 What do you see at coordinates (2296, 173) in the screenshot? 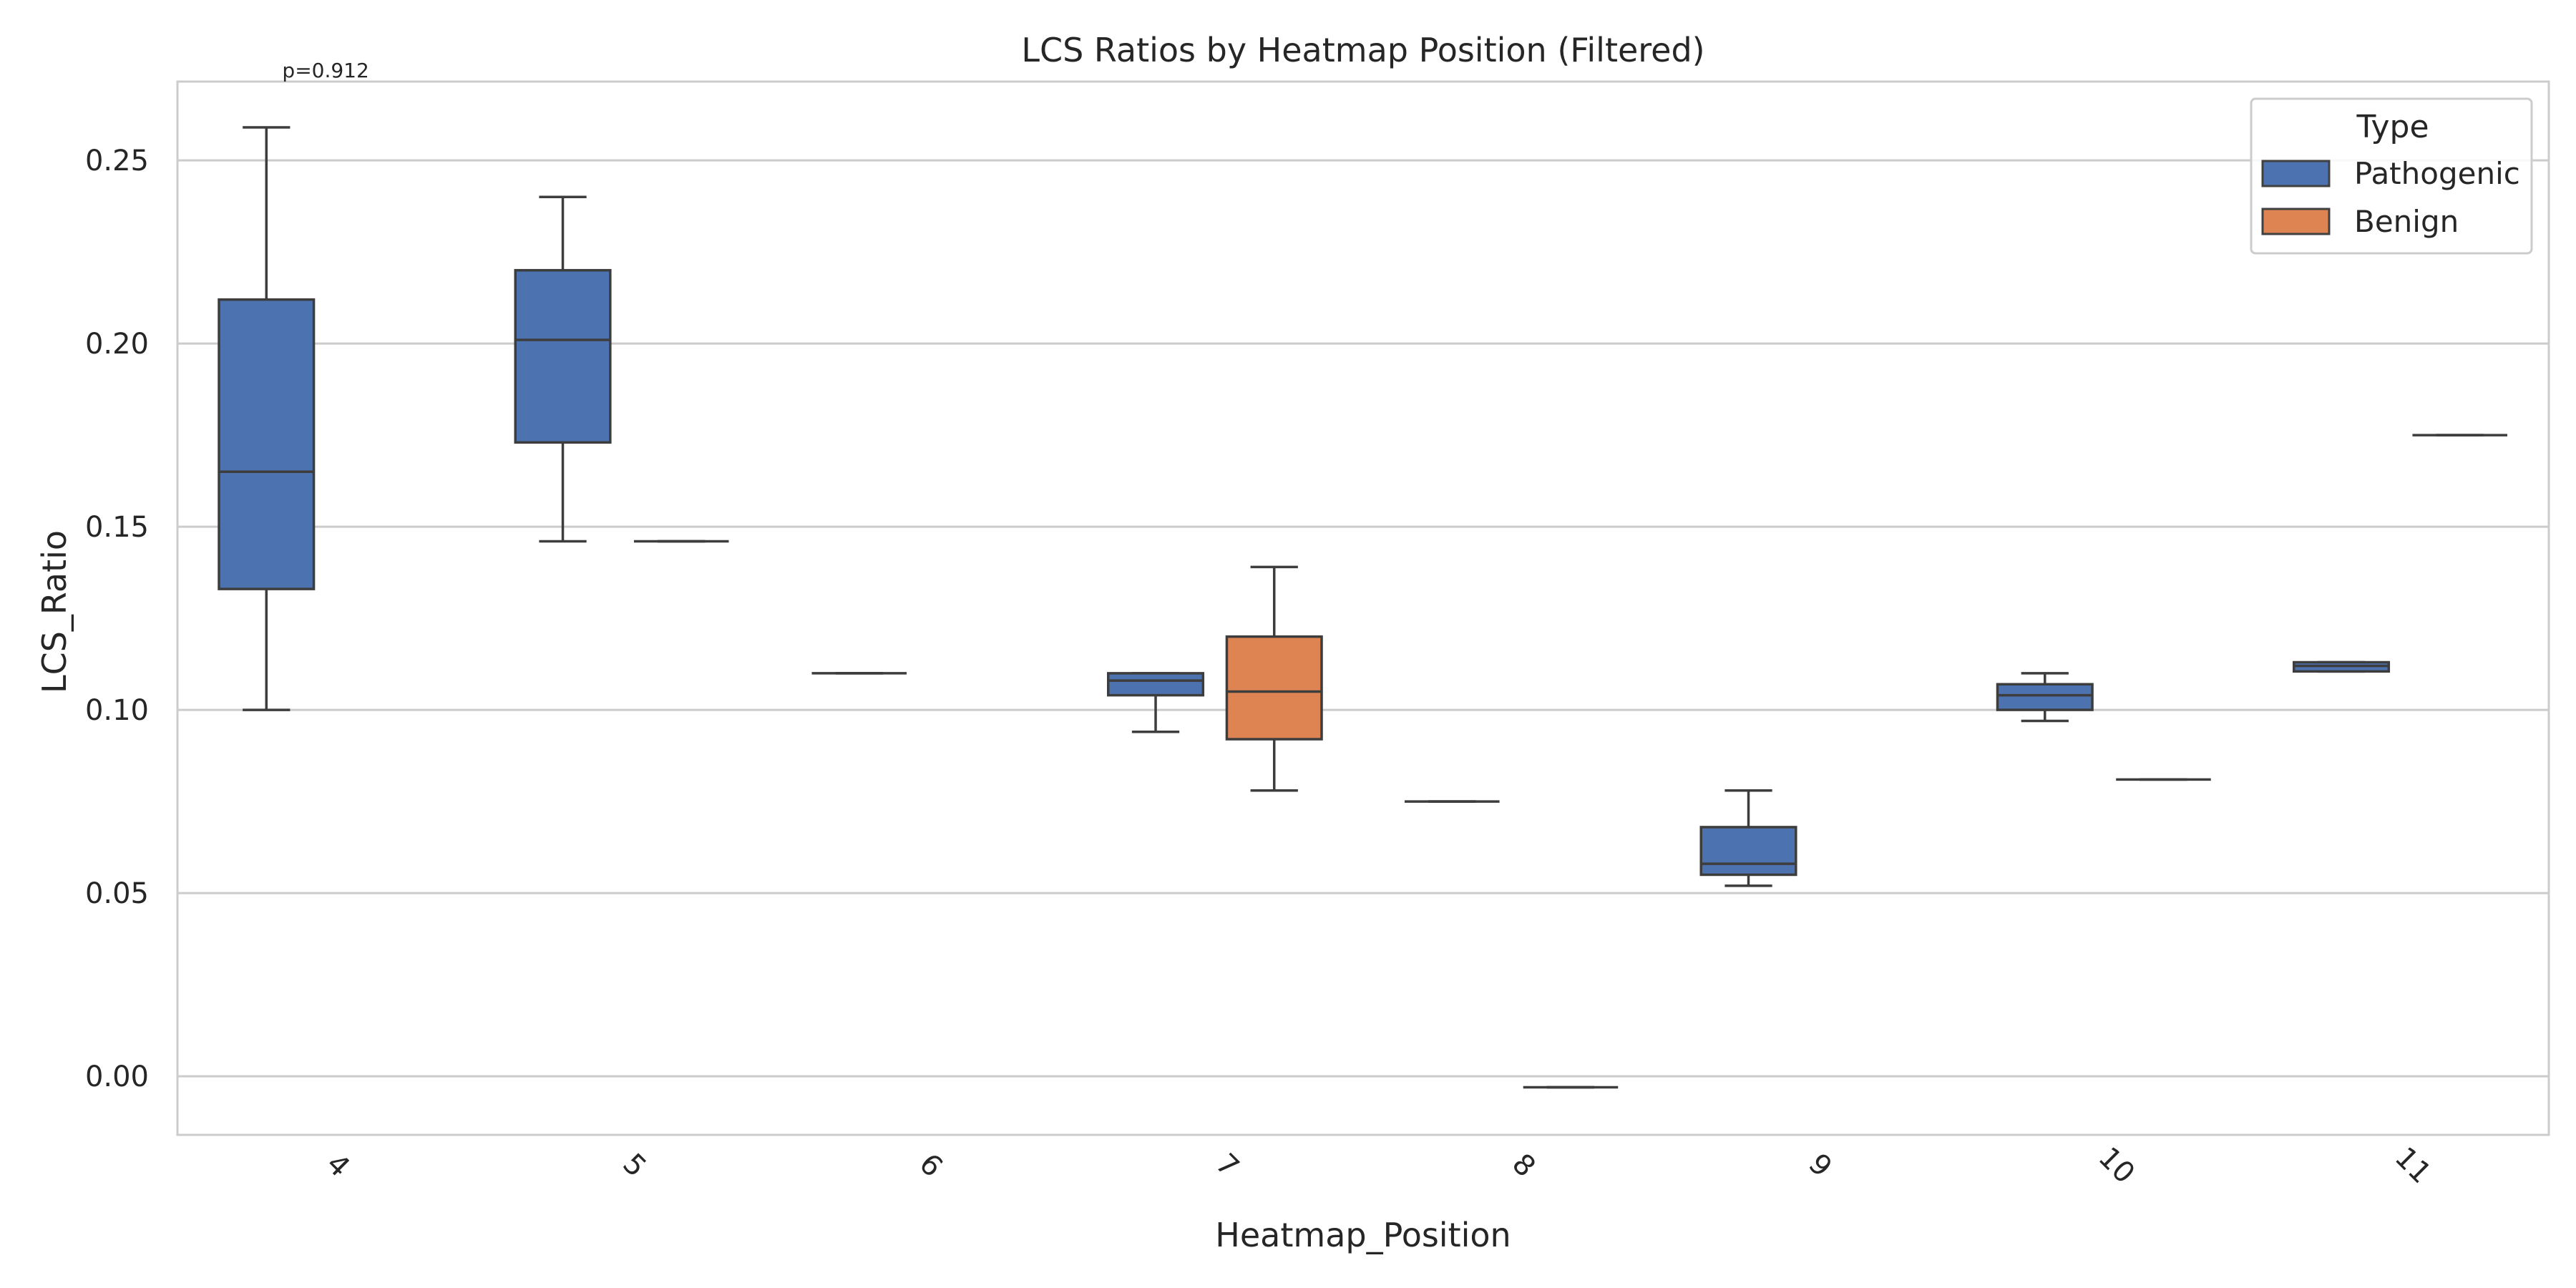
I see `legend-swatch-pathogenic` at bounding box center [2296, 173].